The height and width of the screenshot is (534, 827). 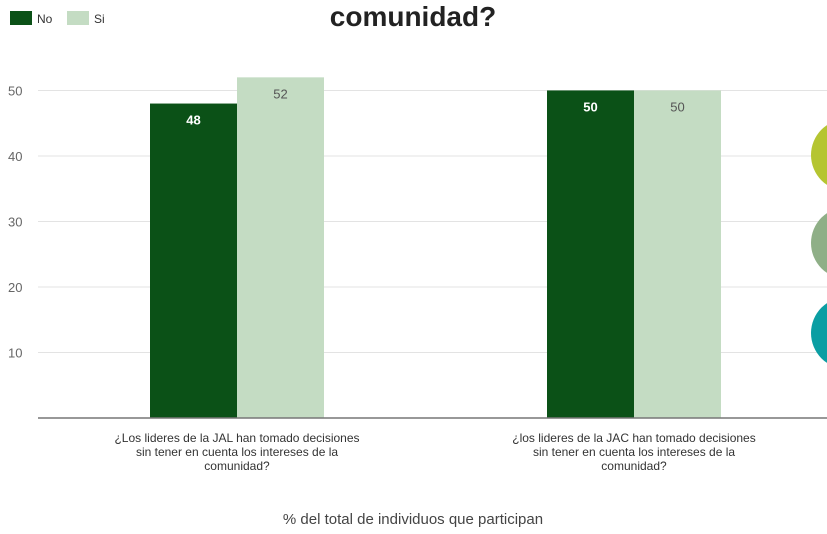 What do you see at coordinates (435, 106) in the screenshot?
I see `data-labels: 48 52 50 50` at bounding box center [435, 106].